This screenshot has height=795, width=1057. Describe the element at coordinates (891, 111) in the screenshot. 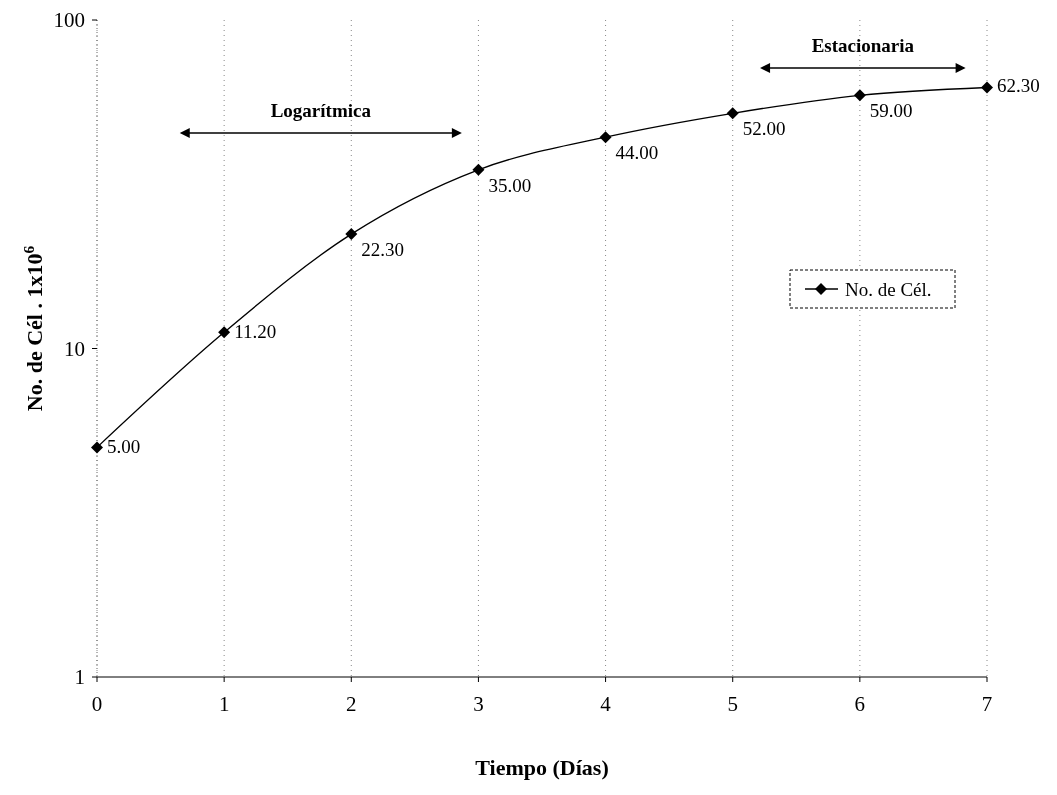

I see `data-label: 59.00` at that location.